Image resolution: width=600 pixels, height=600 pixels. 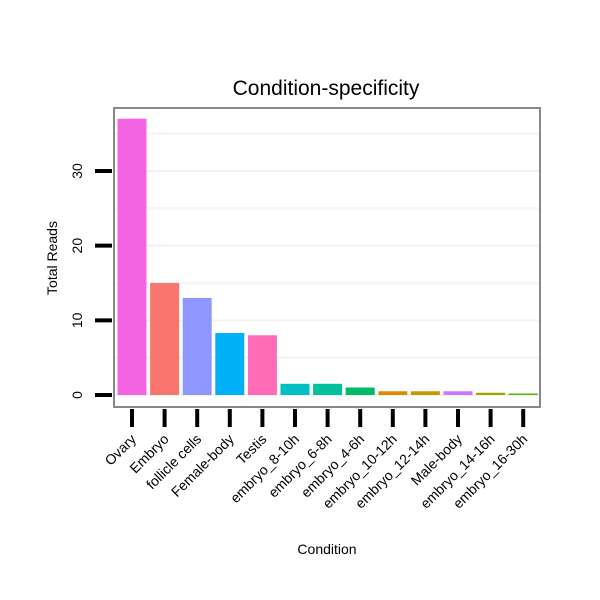 What do you see at coordinates (326, 549) in the screenshot?
I see `x-axis-label: Condition` at bounding box center [326, 549].